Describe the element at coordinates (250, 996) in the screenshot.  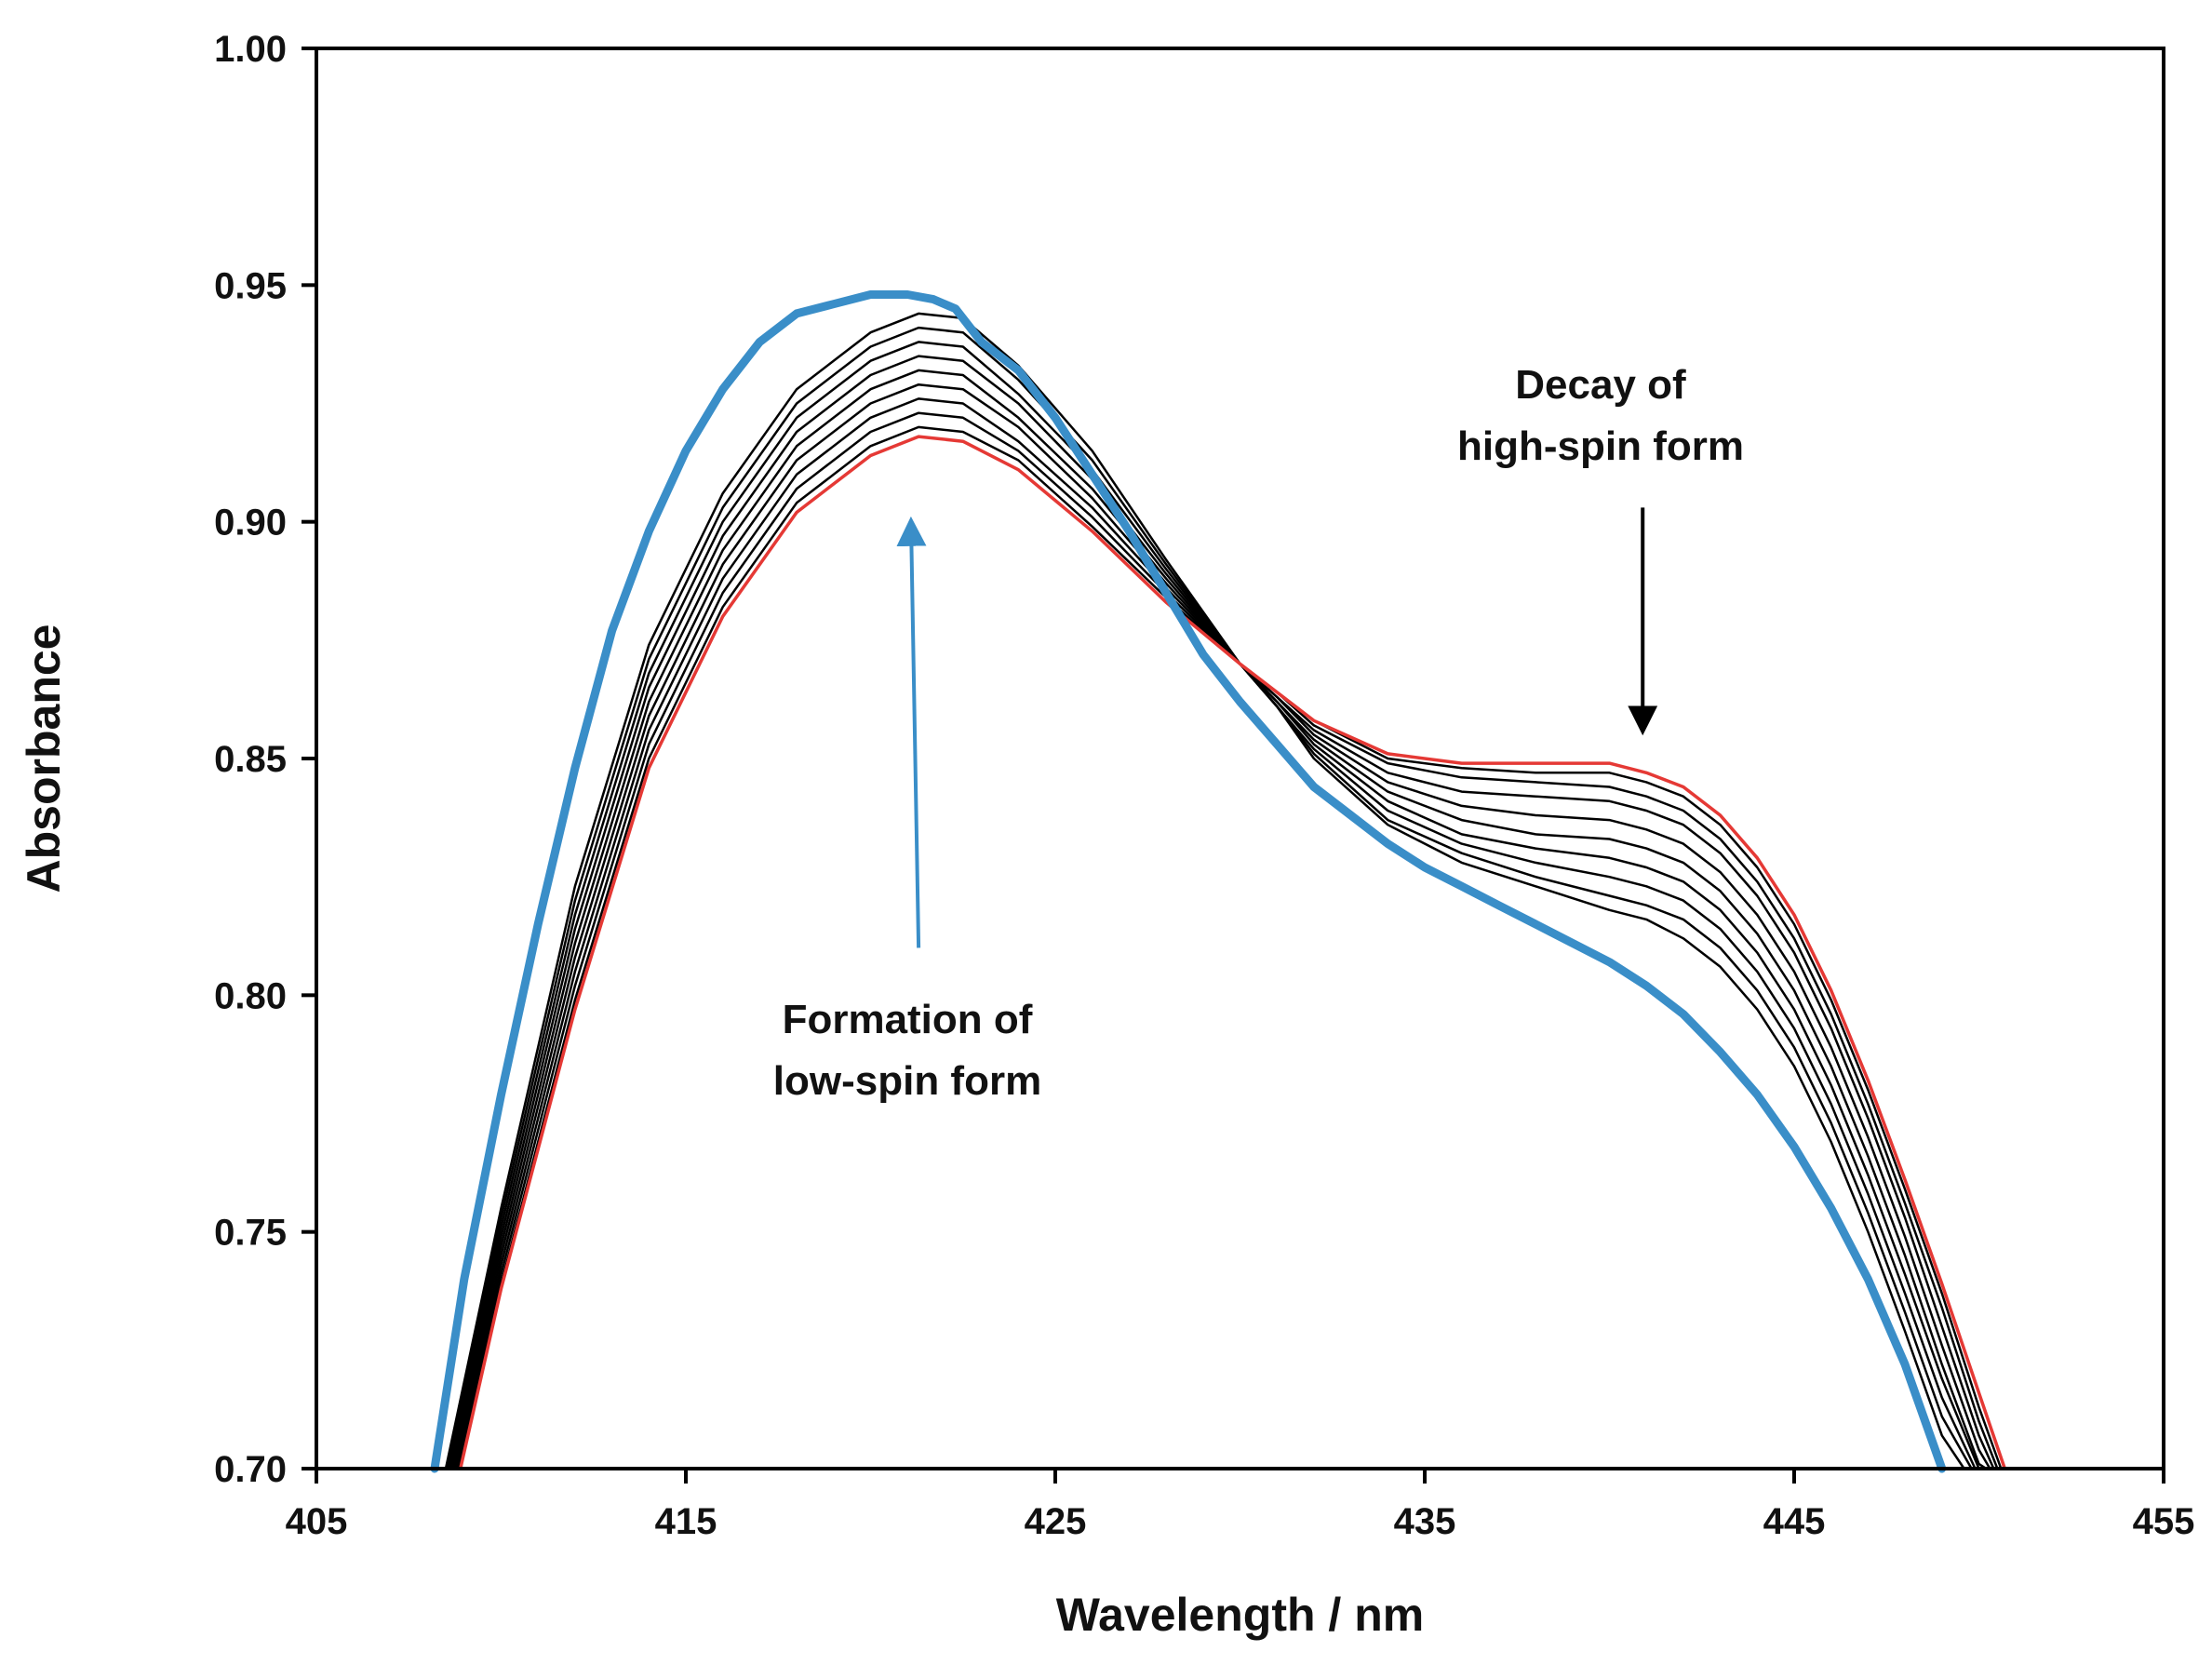
I see `y-tick-label: 0.80` at that location.